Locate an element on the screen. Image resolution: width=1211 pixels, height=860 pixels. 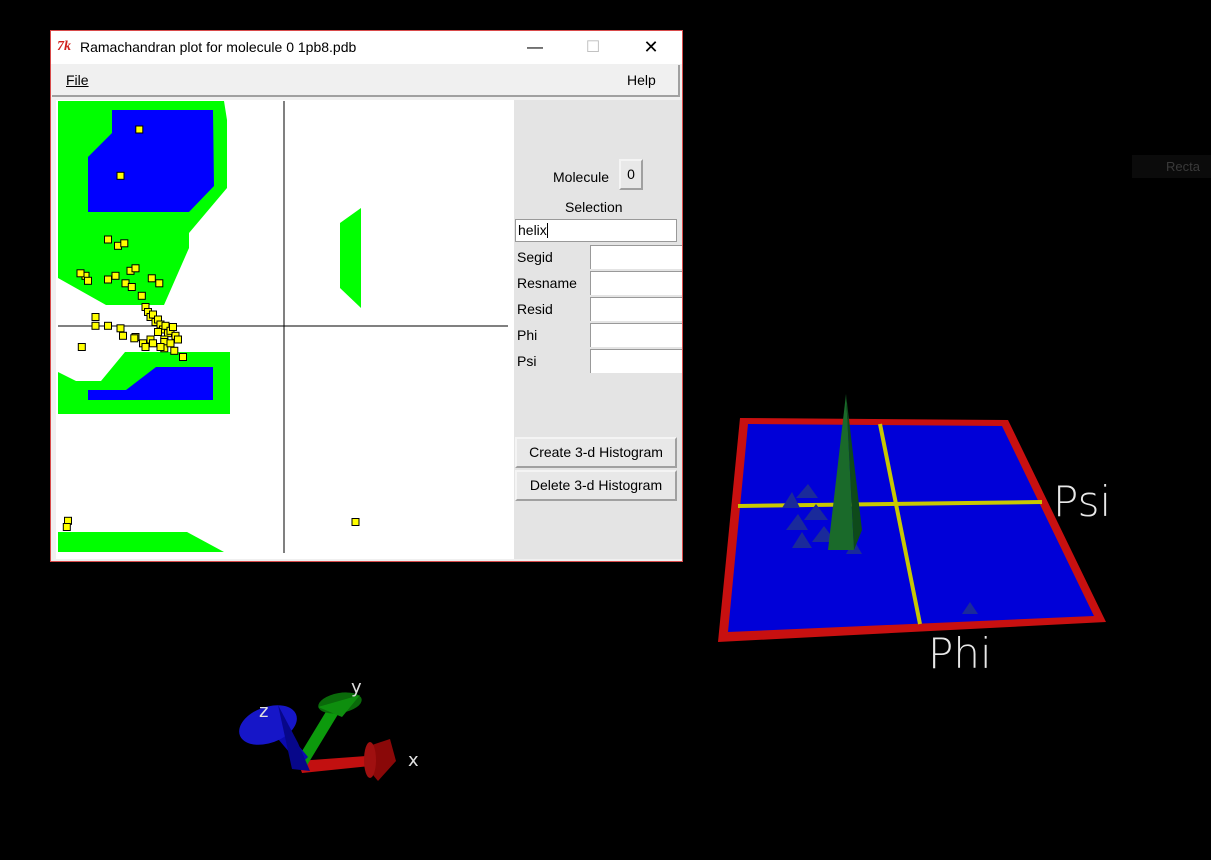
menu-file: File is located at coordinates (77, 80).